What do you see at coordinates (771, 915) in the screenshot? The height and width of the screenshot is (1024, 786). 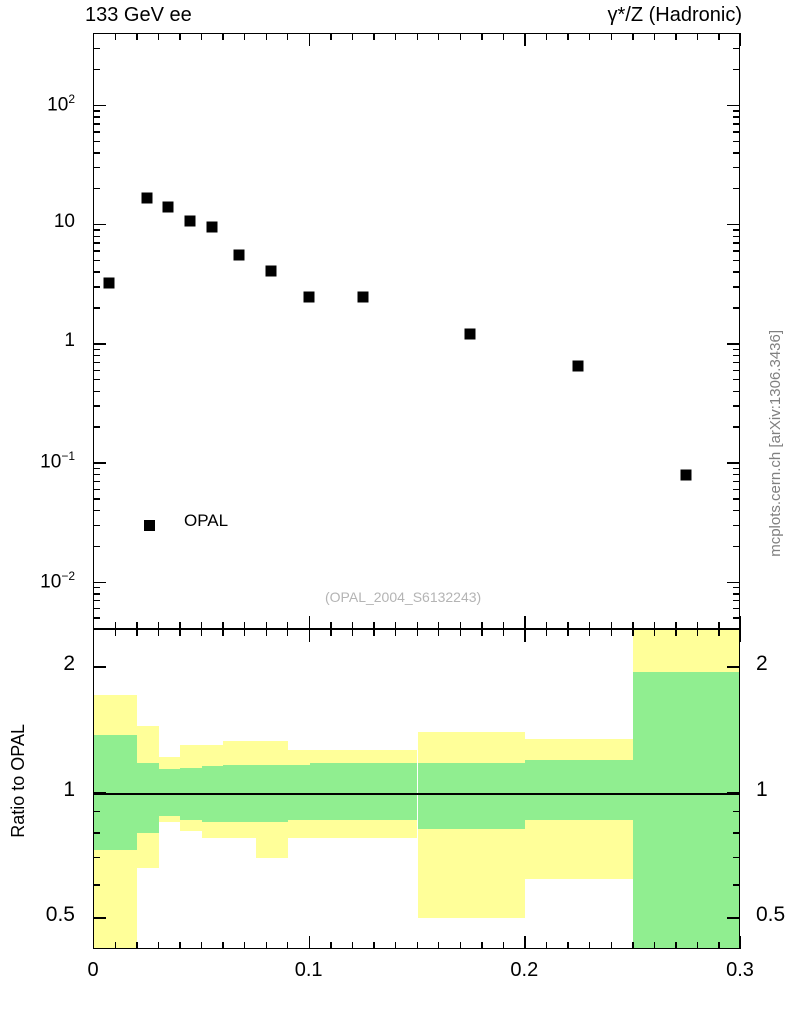 I see `y-axis-label-ratio-right: 0.5` at bounding box center [771, 915].